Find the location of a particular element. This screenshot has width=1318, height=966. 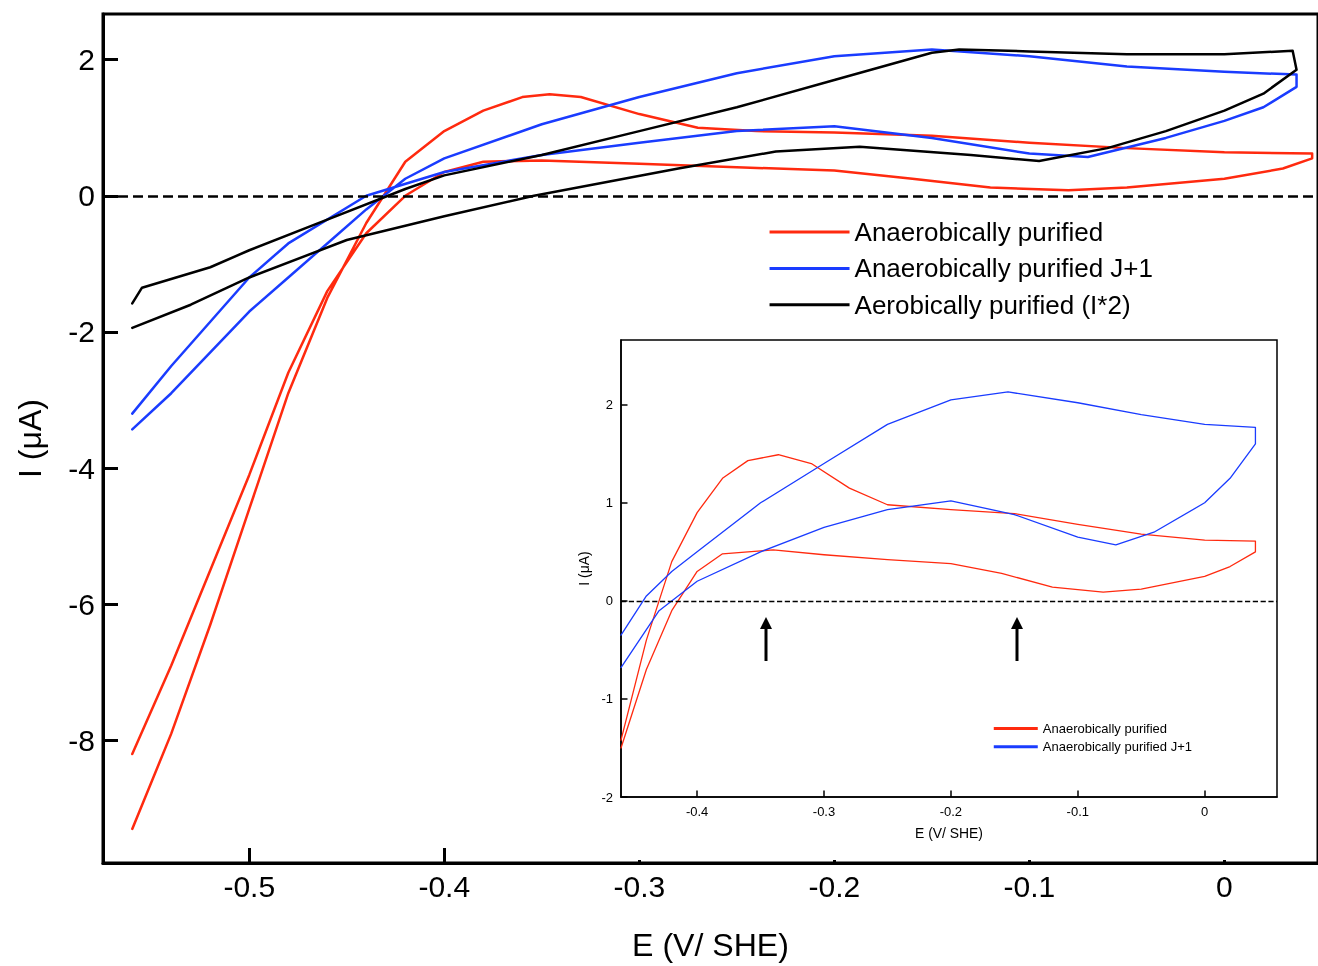

y-tick-label: -1 is located at coordinates (607, 699).